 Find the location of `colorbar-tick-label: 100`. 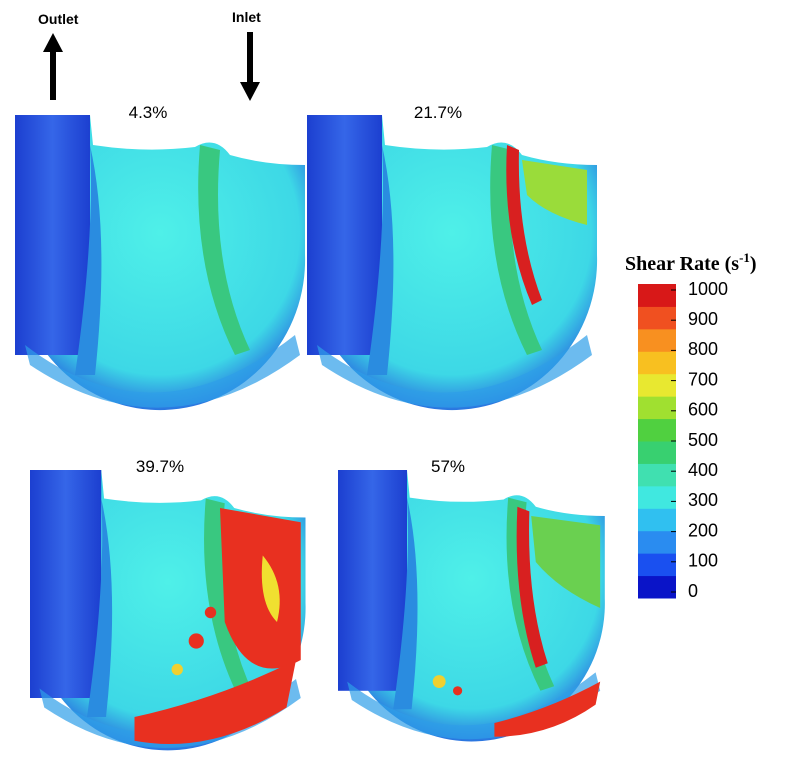

colorbar-tick-label: 100 is located at coordinates (703, 561).